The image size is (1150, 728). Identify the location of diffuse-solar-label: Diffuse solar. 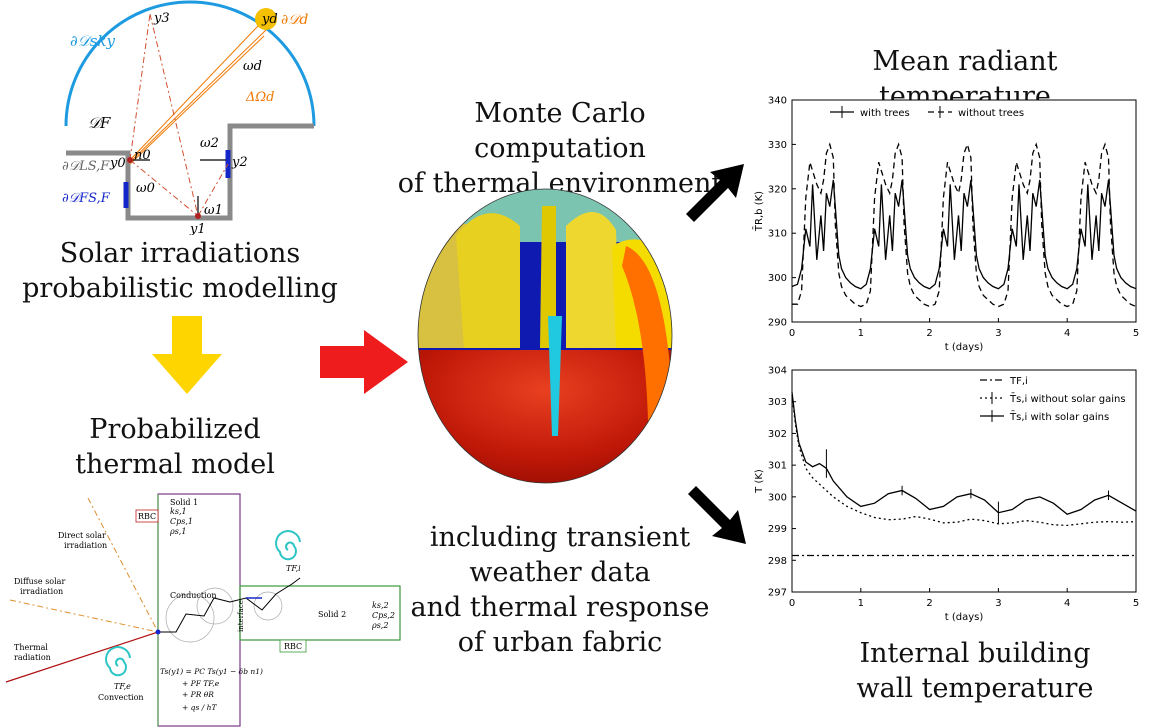
(39, 581).